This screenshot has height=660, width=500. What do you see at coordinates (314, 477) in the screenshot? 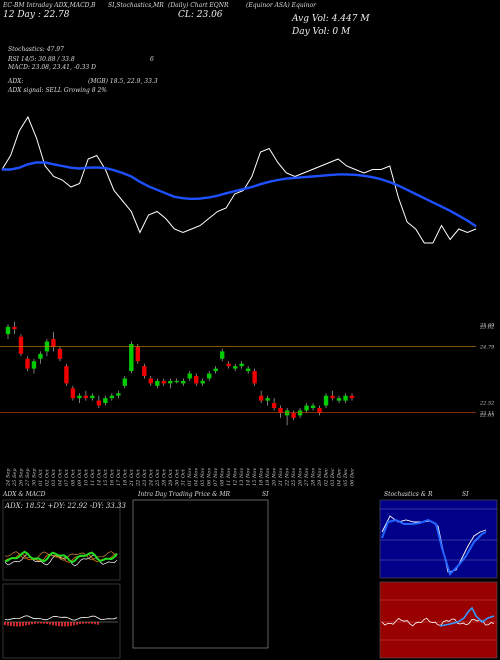
I see `date-tick-label: 28 Nov` at bounding box center [314, 477].